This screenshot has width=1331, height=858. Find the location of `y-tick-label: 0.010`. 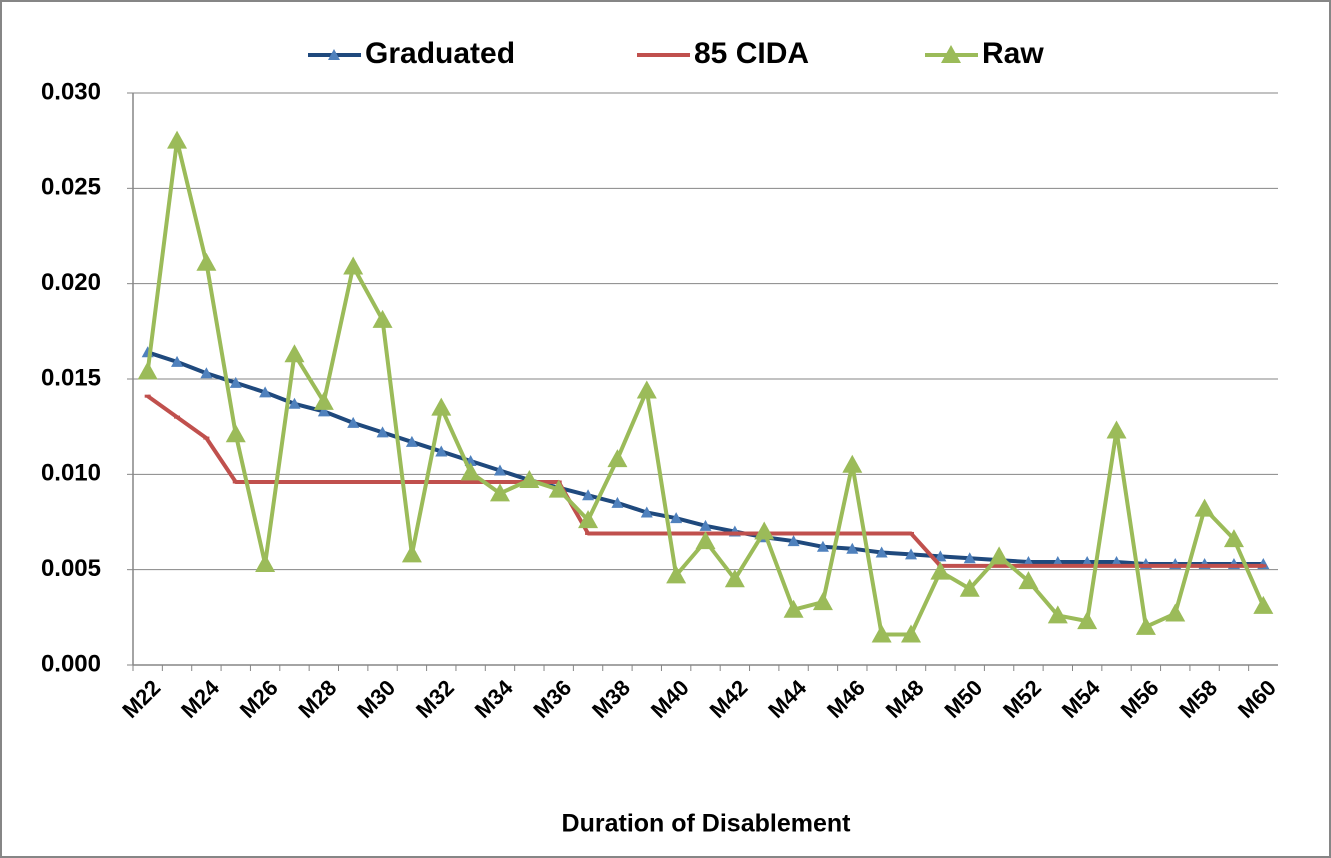

y-tick-label: 0.010 is located at coordinates (71, 473).